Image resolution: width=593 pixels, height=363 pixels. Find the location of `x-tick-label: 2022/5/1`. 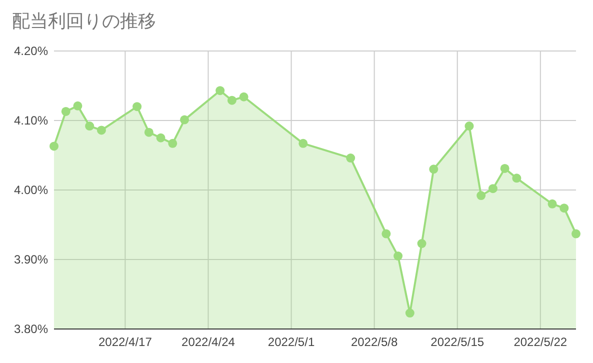

x-tick-label: 2022/5/1 is located at coordinates (291, 342).